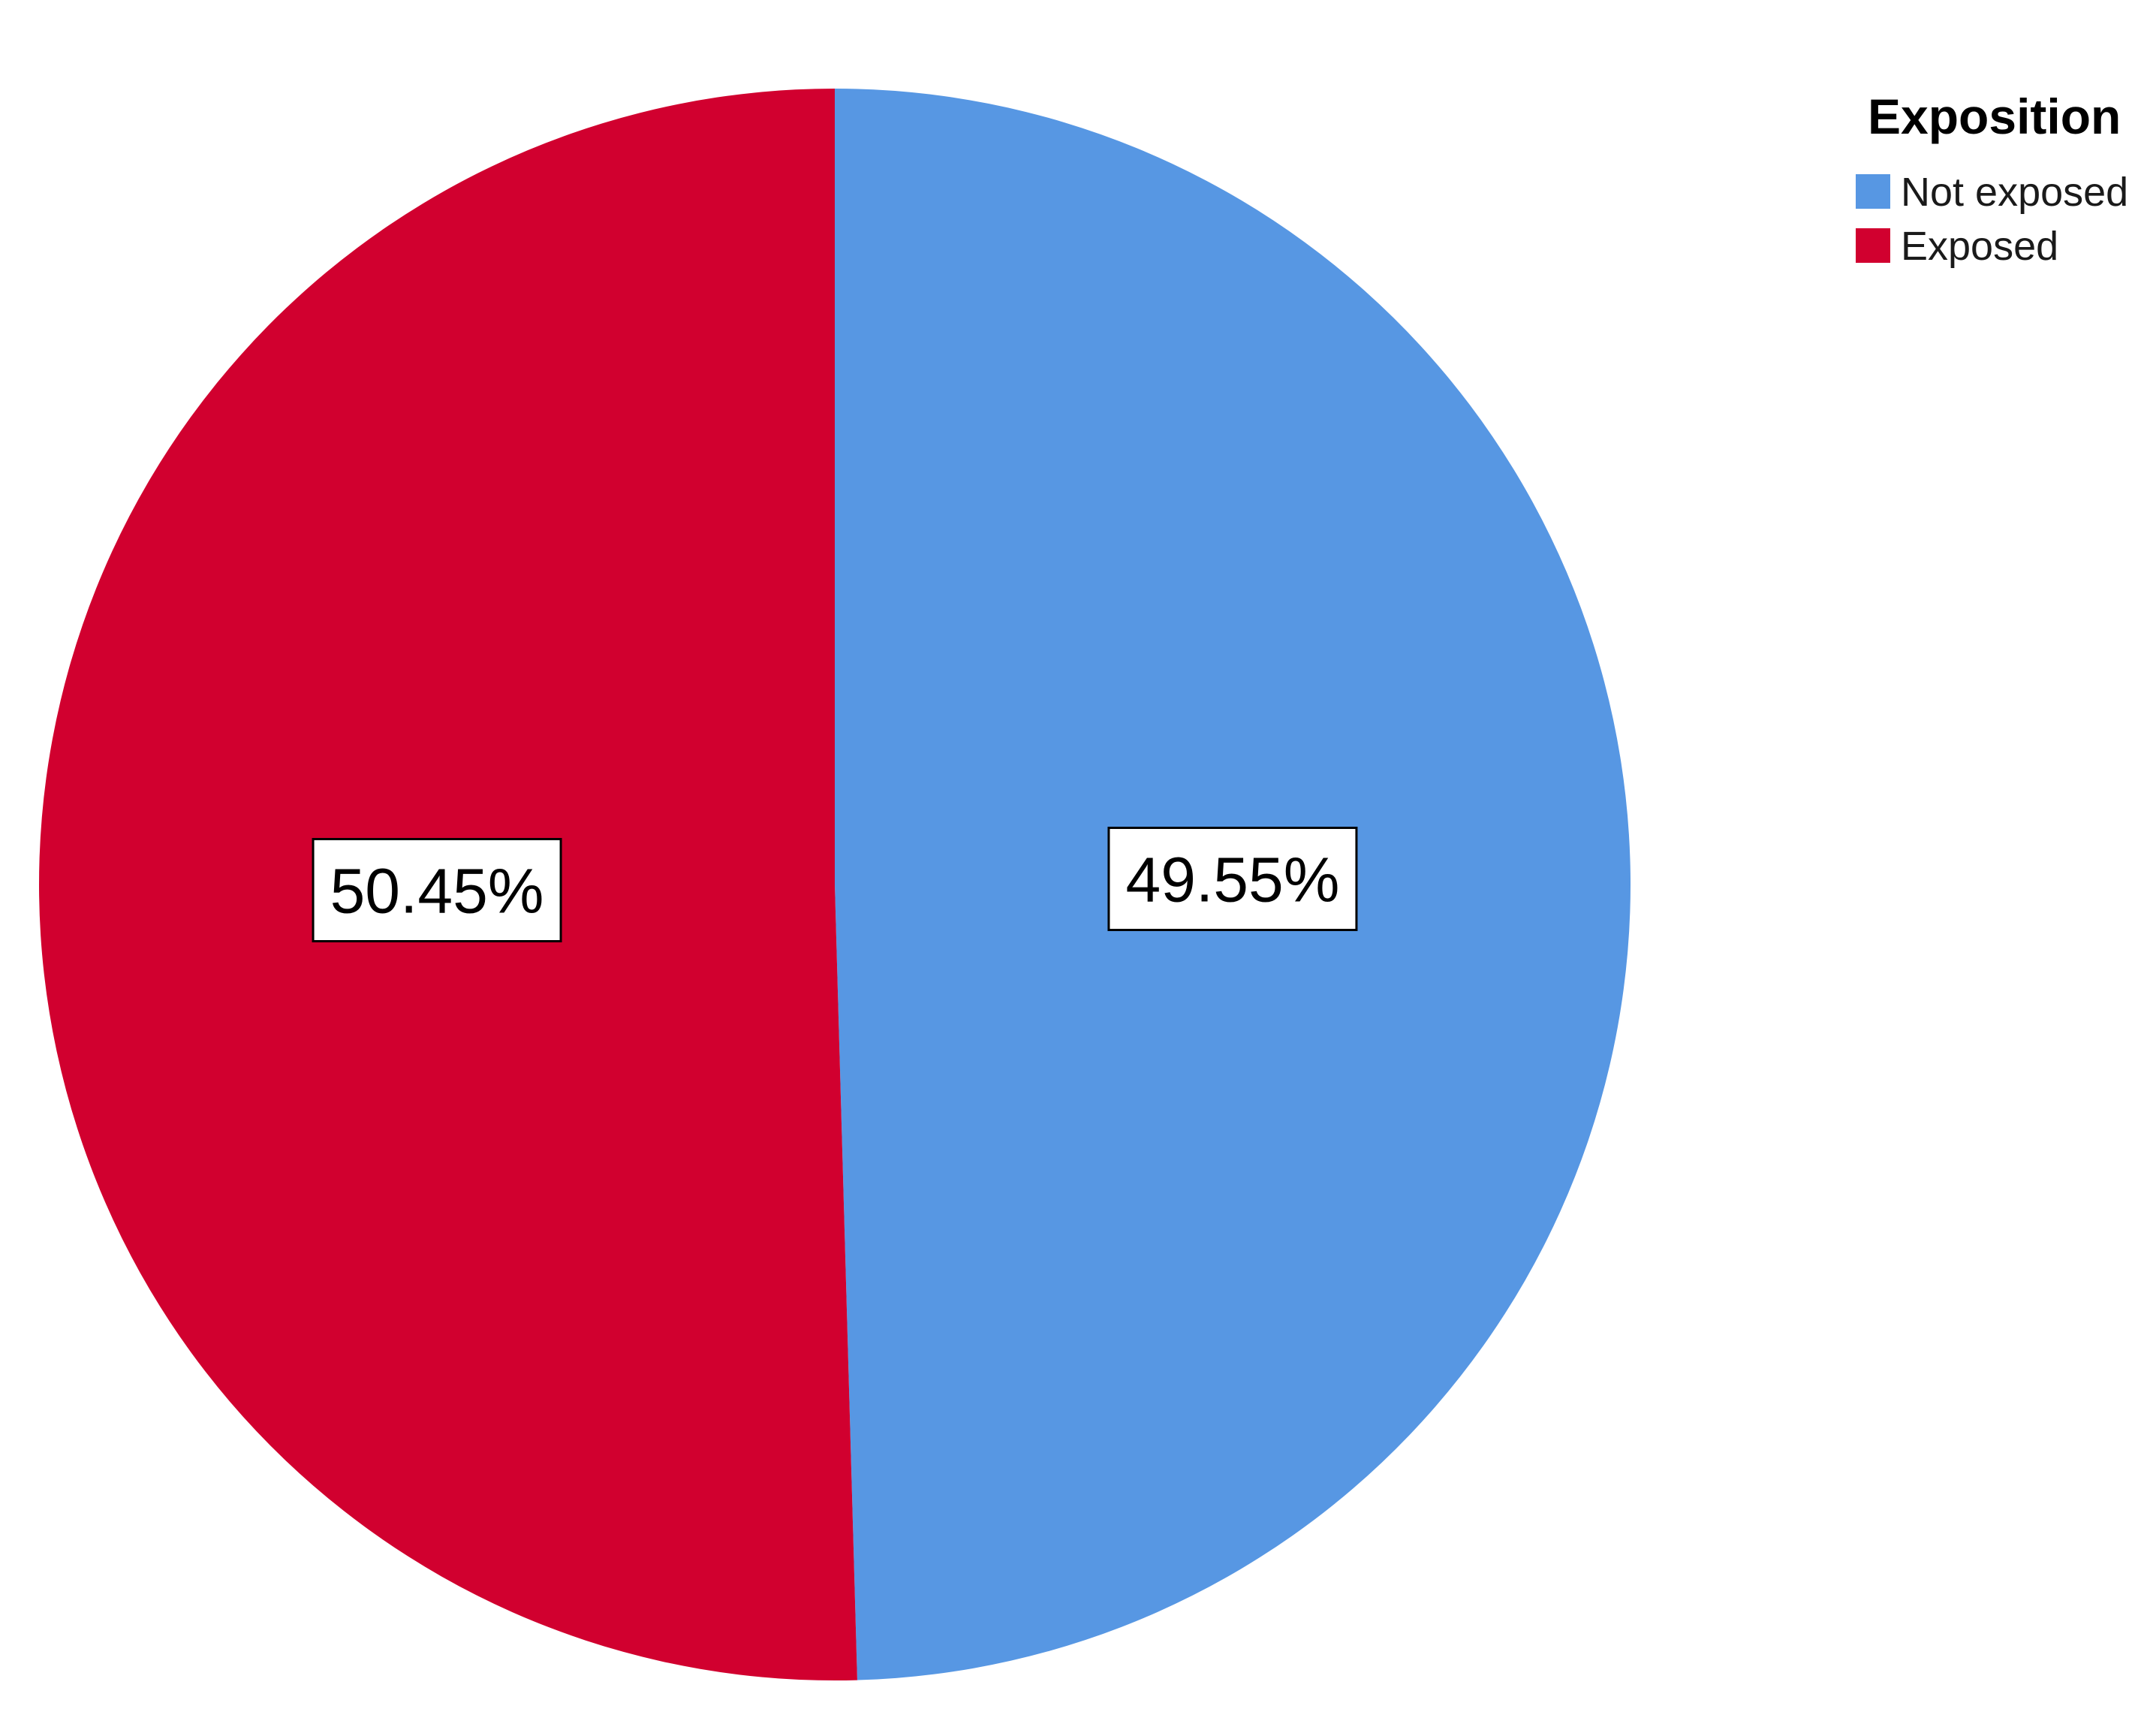  I want to click on legend-item-exposed: Exposed, so click(1957, 247).